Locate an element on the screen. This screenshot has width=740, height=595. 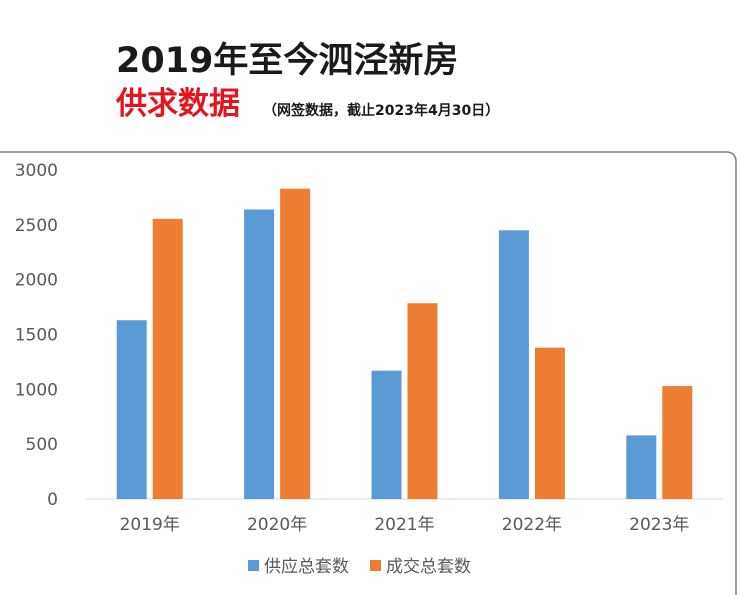
y-tick-label: 2000 is located at coordinates (36, 281).